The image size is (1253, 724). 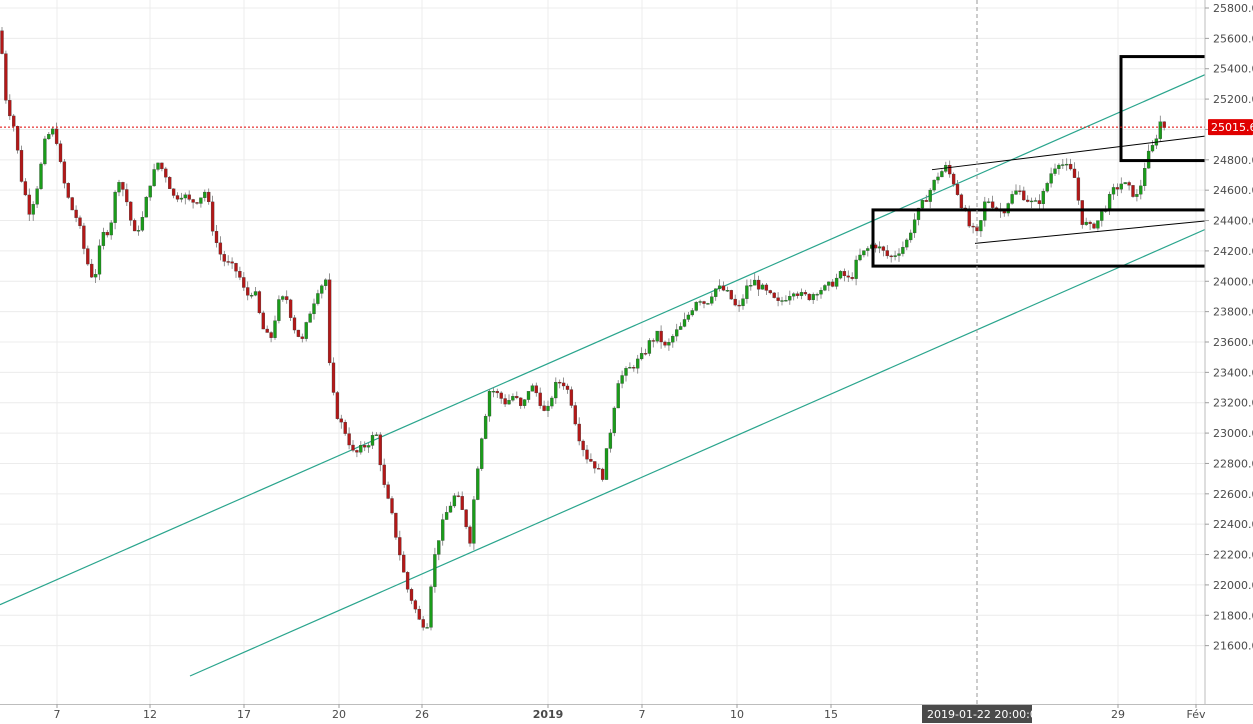 I want to click on trend-lines, so click(x=1071, y=189).